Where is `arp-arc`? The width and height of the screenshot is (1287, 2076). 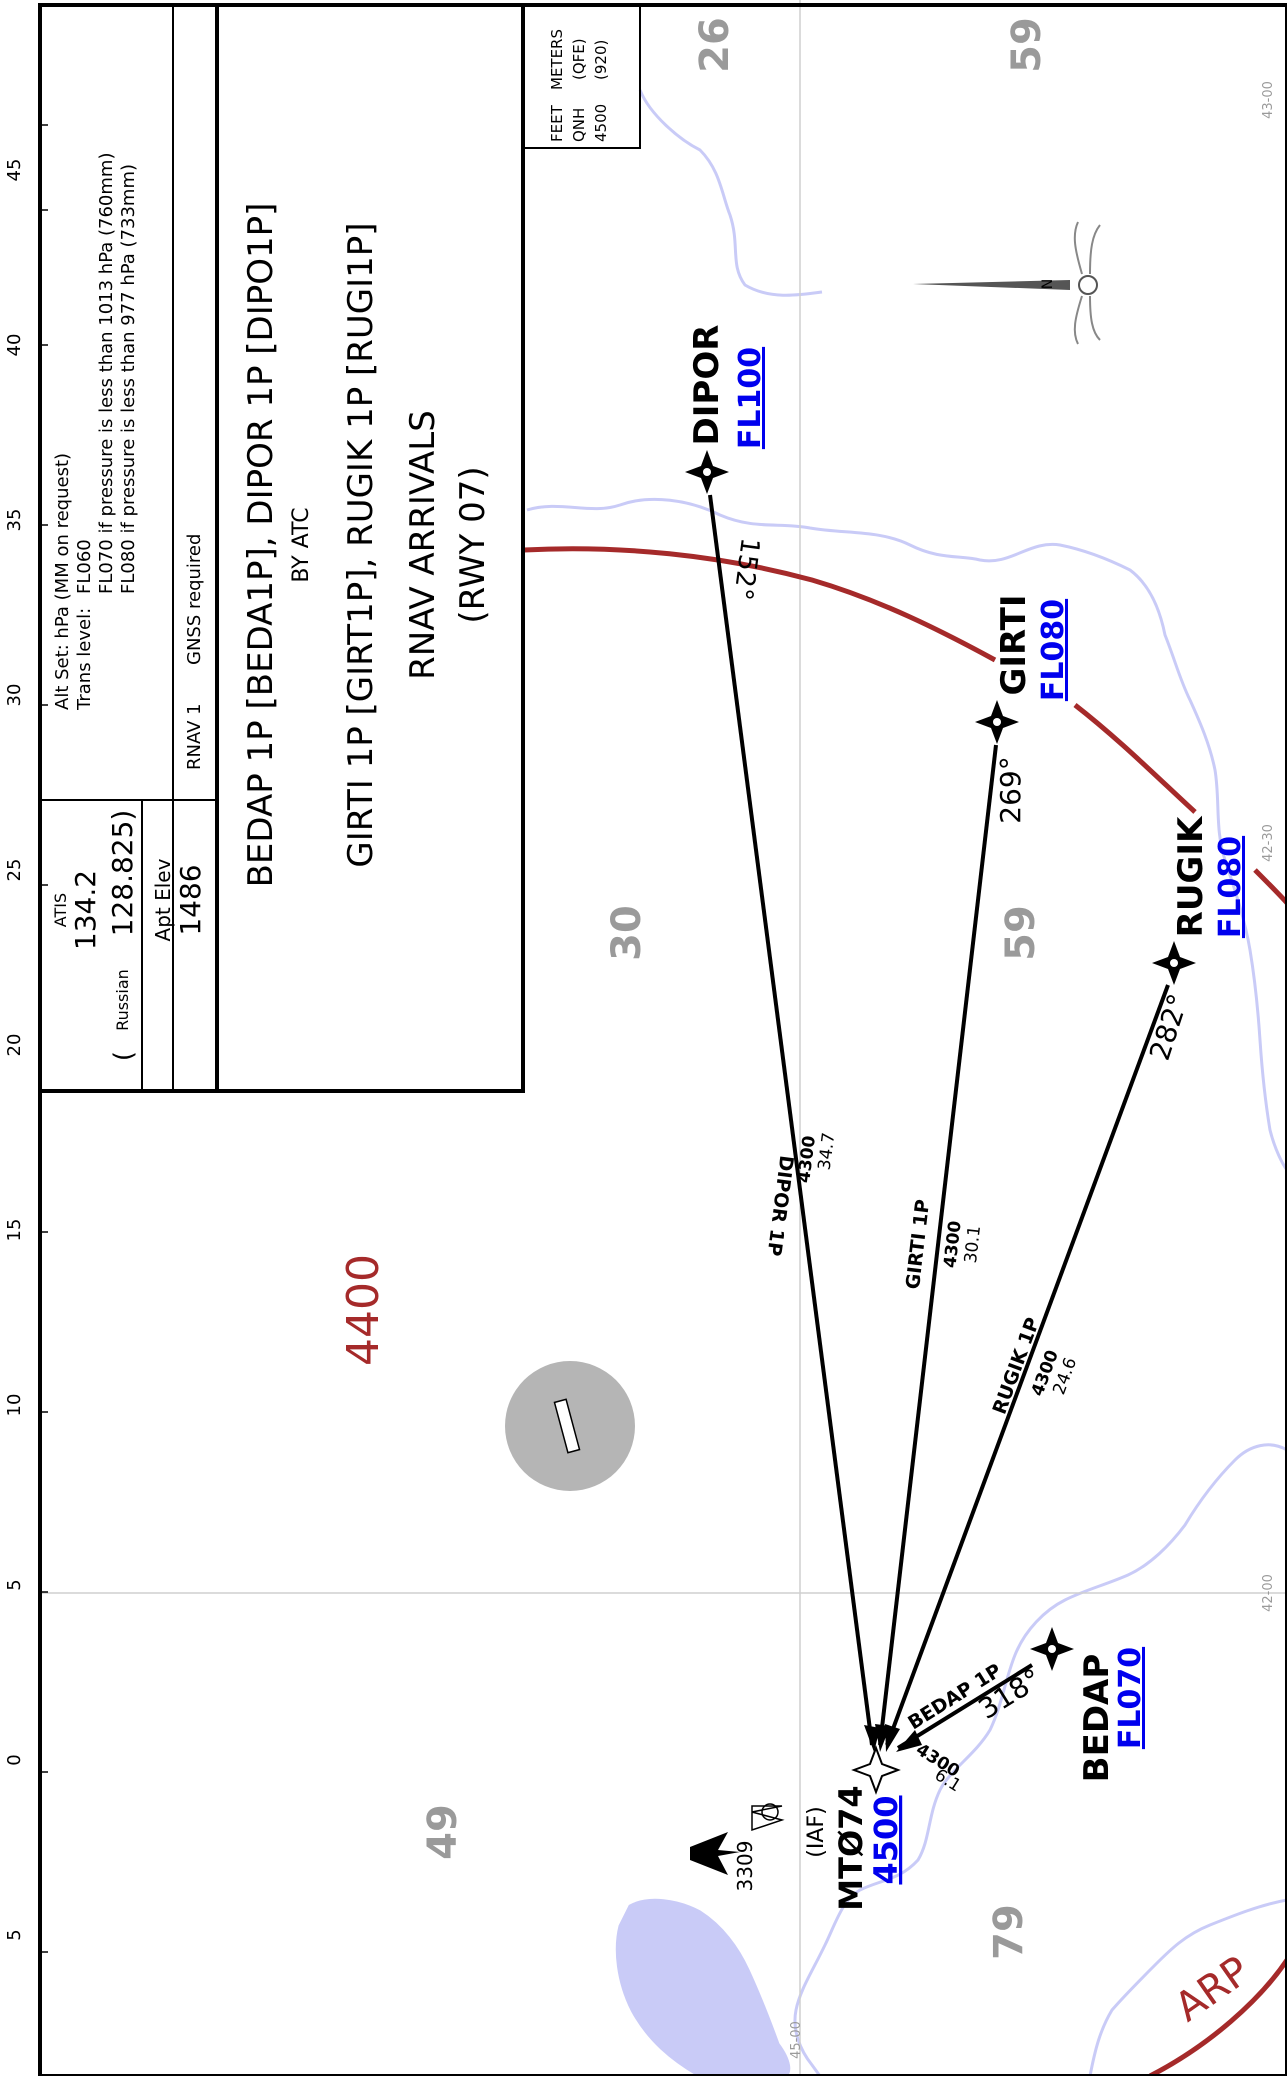
arp-arc is located at coordinates (1217, 2017).